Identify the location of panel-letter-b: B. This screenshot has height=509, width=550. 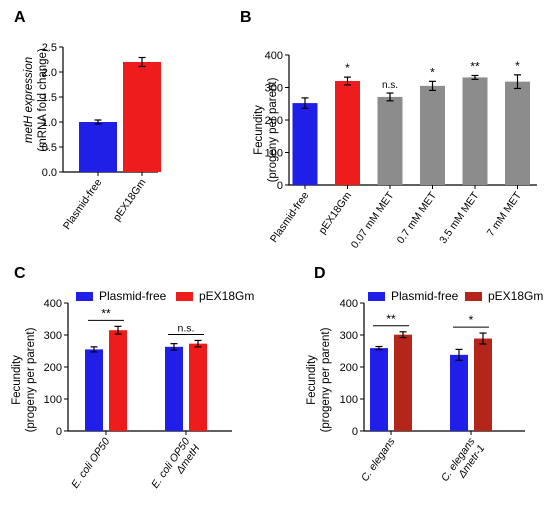
(246, 17).